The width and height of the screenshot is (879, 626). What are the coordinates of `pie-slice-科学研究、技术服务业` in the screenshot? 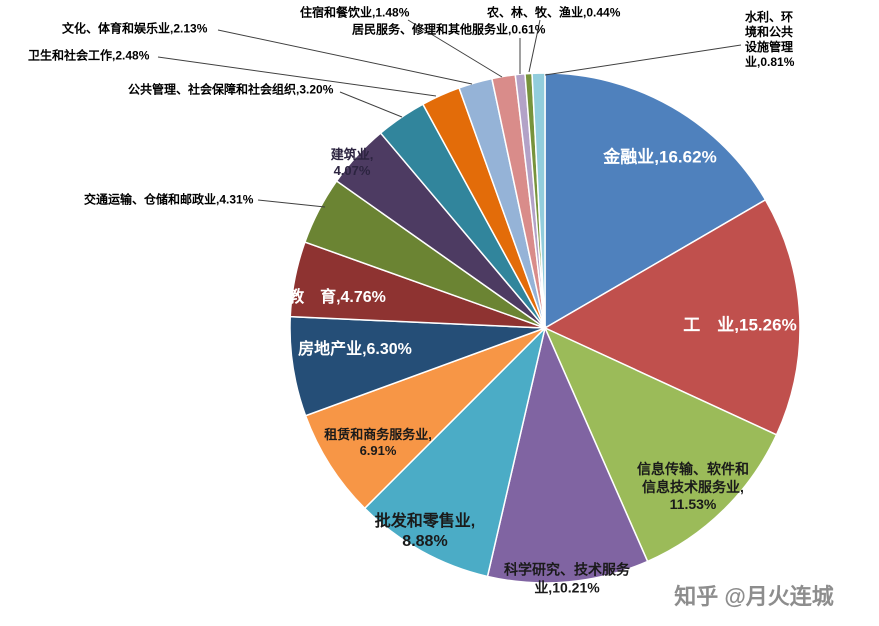 It's located at (567, 454).